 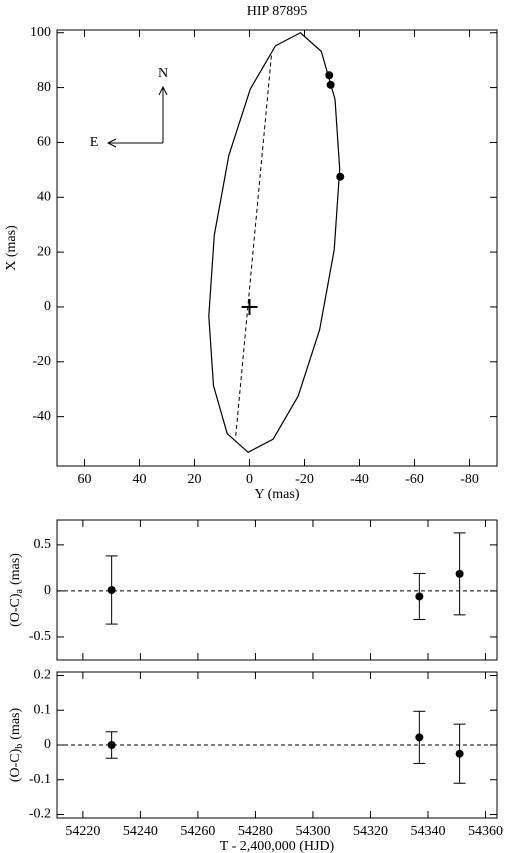 I want to click on y-tick-label: 100, so click(x=40, y=32).